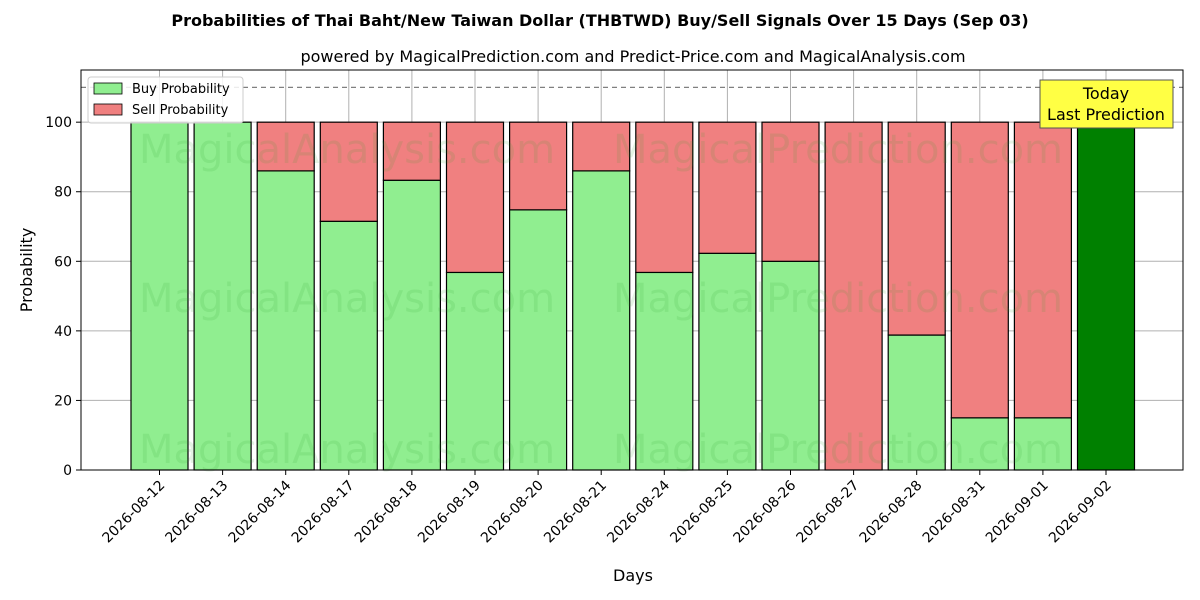  What do you see at coordinates (63, 297) in the screenshot?
I see `y-axis: 0 20 40 60 80 100` at bounding box center [63, 297].